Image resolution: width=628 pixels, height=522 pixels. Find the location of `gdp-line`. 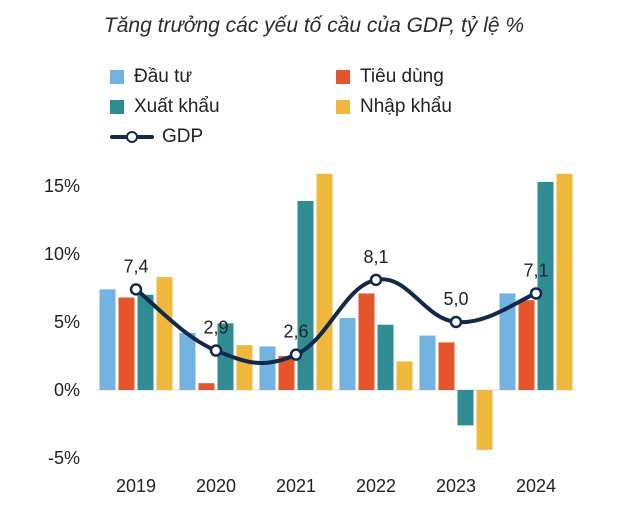

gdp-line is located at coordinates (336, 321).